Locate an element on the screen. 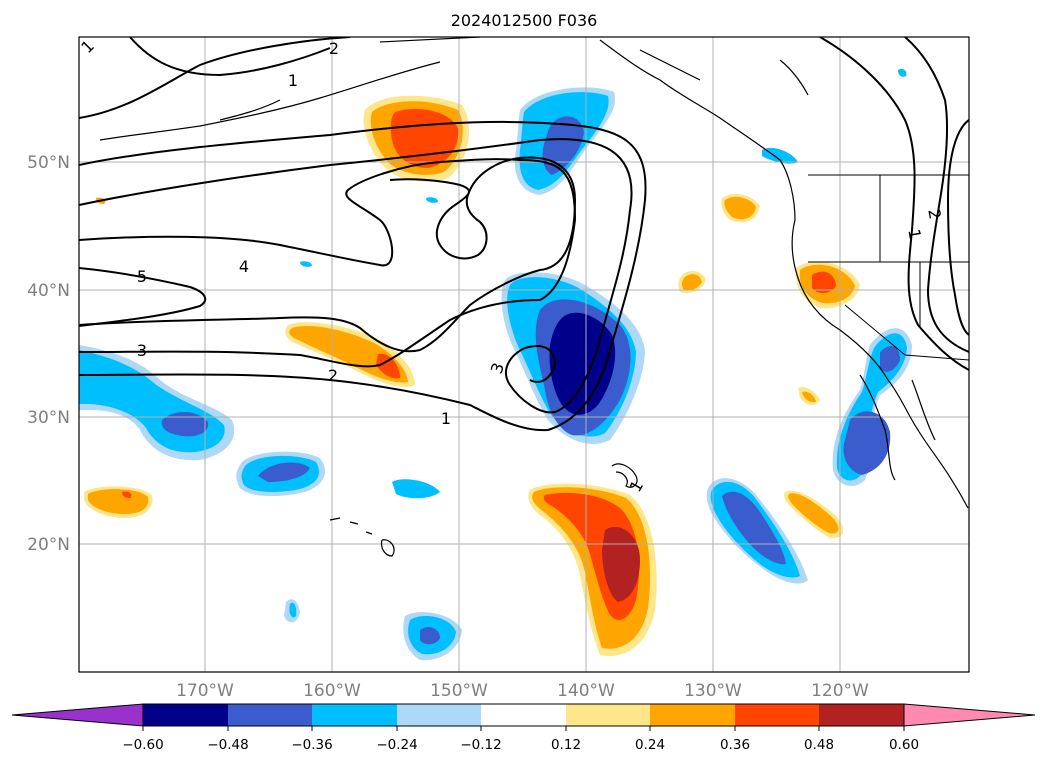 This screenshot has height=765, width=1047. colorbar-tick-label: −0.12 is located at coordinates (480, 745).